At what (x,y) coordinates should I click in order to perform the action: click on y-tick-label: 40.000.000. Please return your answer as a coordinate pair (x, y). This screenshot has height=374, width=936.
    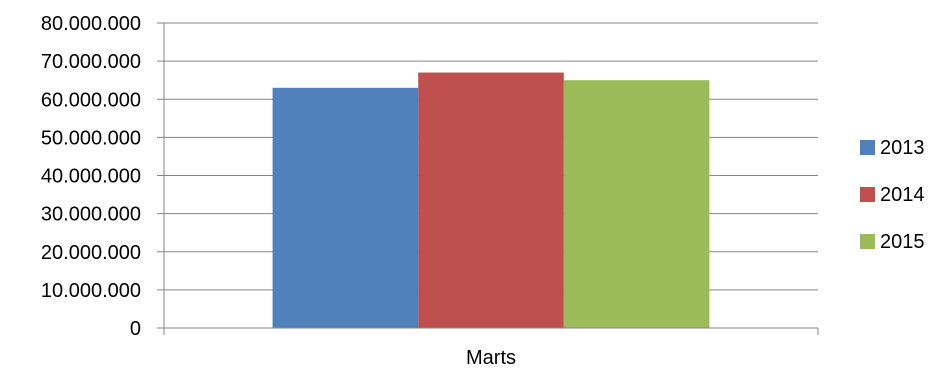
    Looking at the image, I should click on (91, 177).